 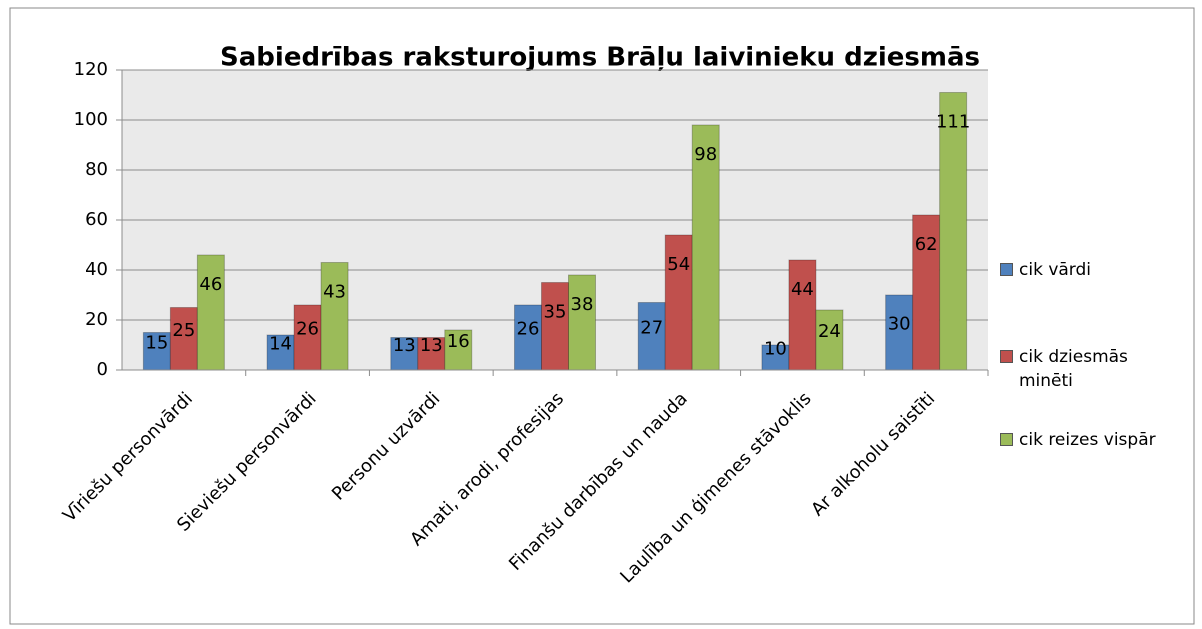 What do you see at coordinates (678, 264) in the screenshot?
I see `data-label: 54` at bounding box center [678, 264].